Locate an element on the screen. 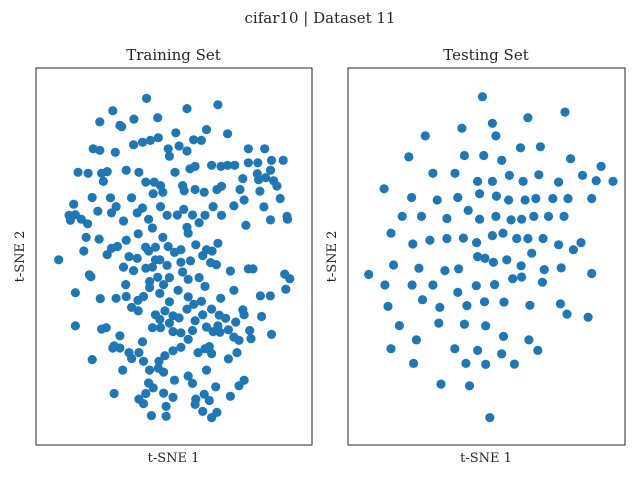  testing-title: Testing Set is located at coordinates (485, 55).